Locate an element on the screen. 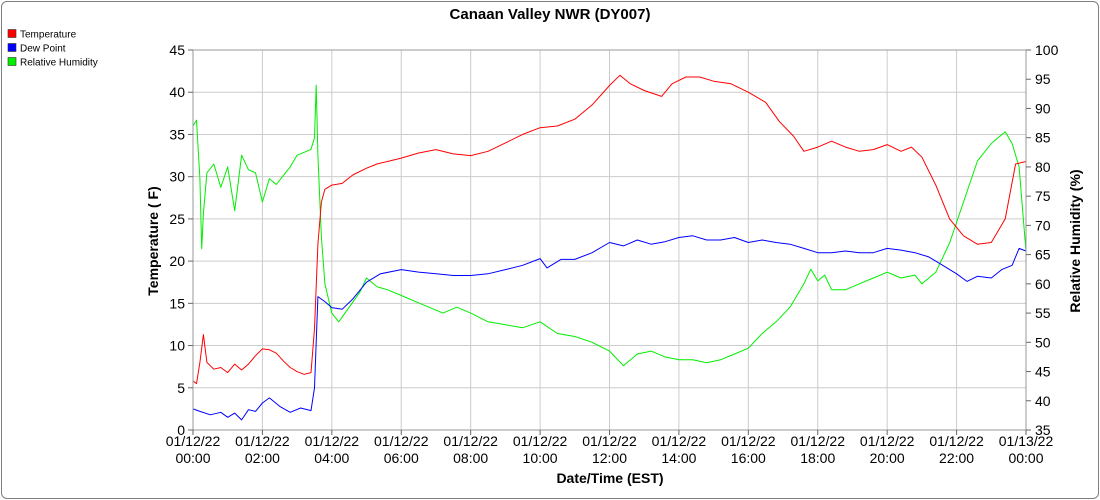  y2-tick-label: 65 is located at coordinates (1043, 255).